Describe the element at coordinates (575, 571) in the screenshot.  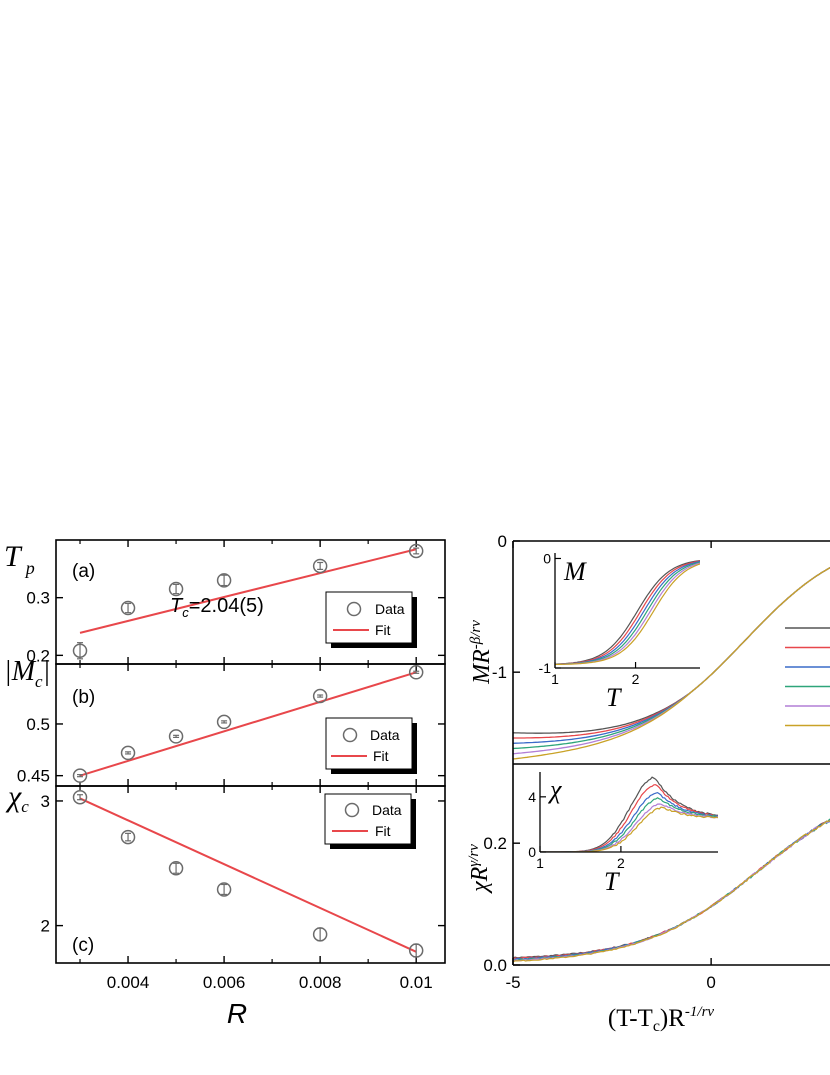
I see `panel-d-inset-ylabel: M` at that location.